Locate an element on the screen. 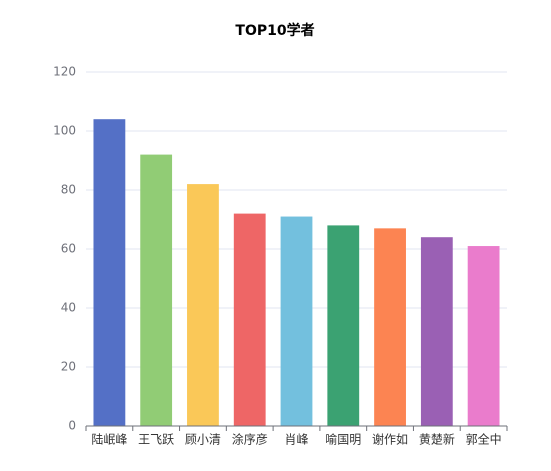 The height and width of the screenshot is (471, 551). x-tick-label: 涂序彦 is located at coordinates (250, 439).